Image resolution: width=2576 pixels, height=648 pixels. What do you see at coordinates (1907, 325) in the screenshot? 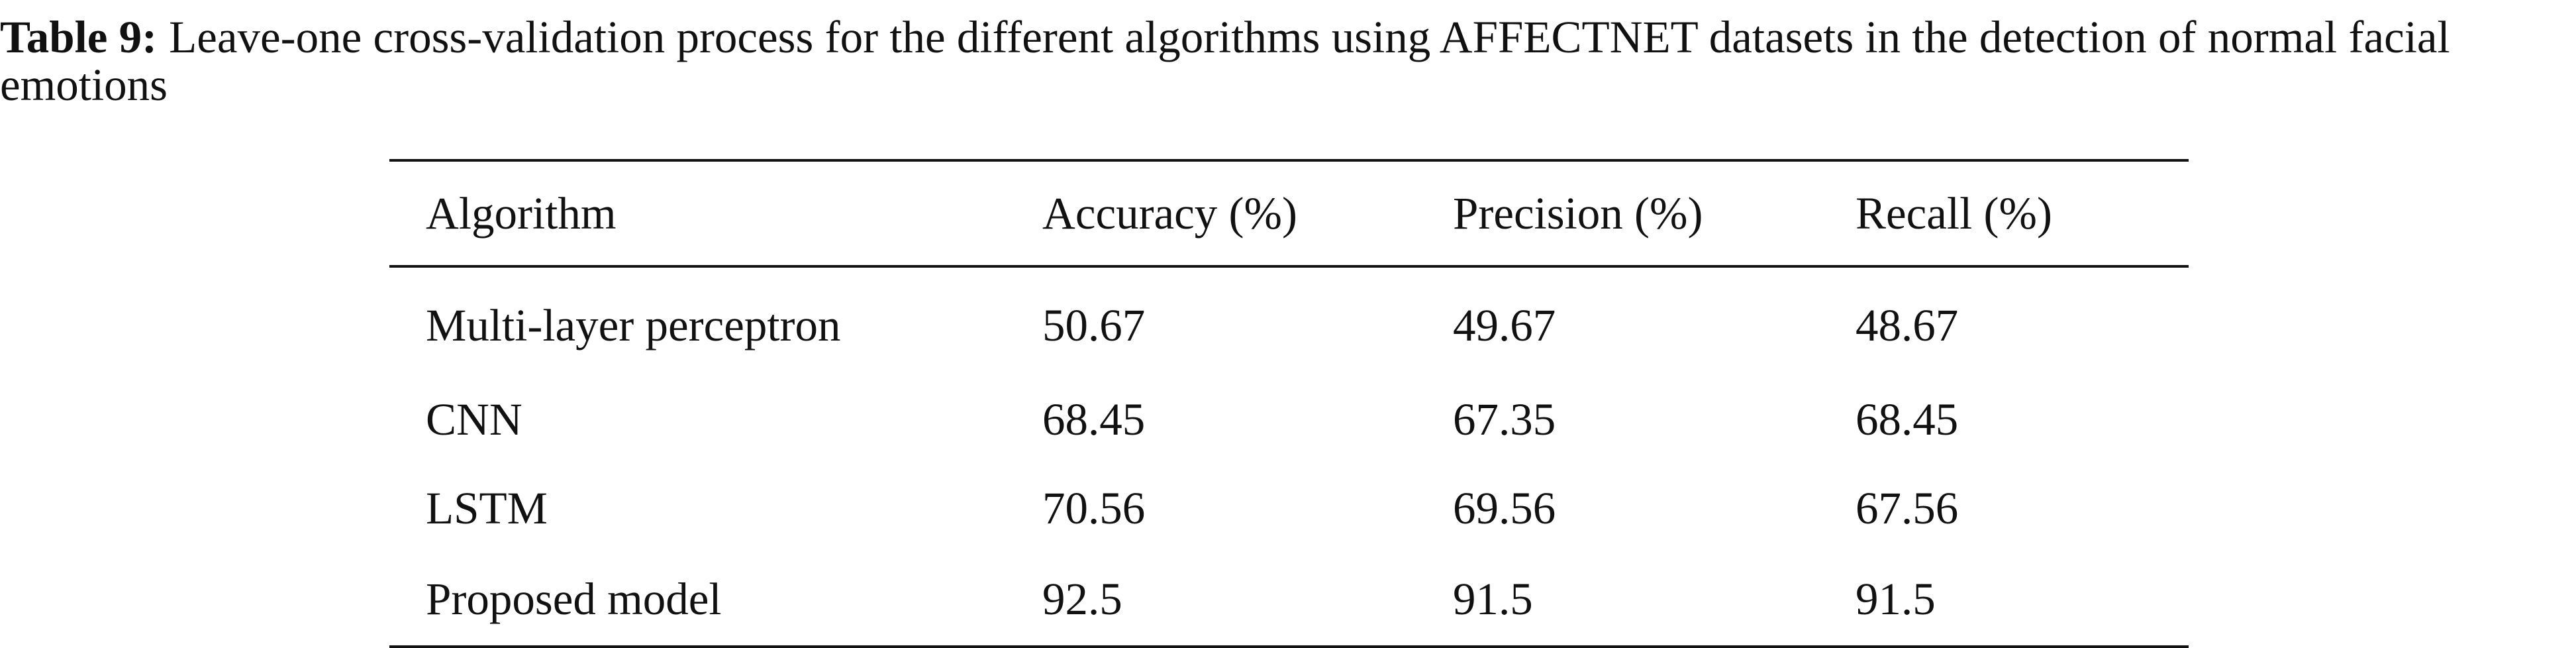
I see `value-cell: 48.67` at bounding box center [1907, 325].